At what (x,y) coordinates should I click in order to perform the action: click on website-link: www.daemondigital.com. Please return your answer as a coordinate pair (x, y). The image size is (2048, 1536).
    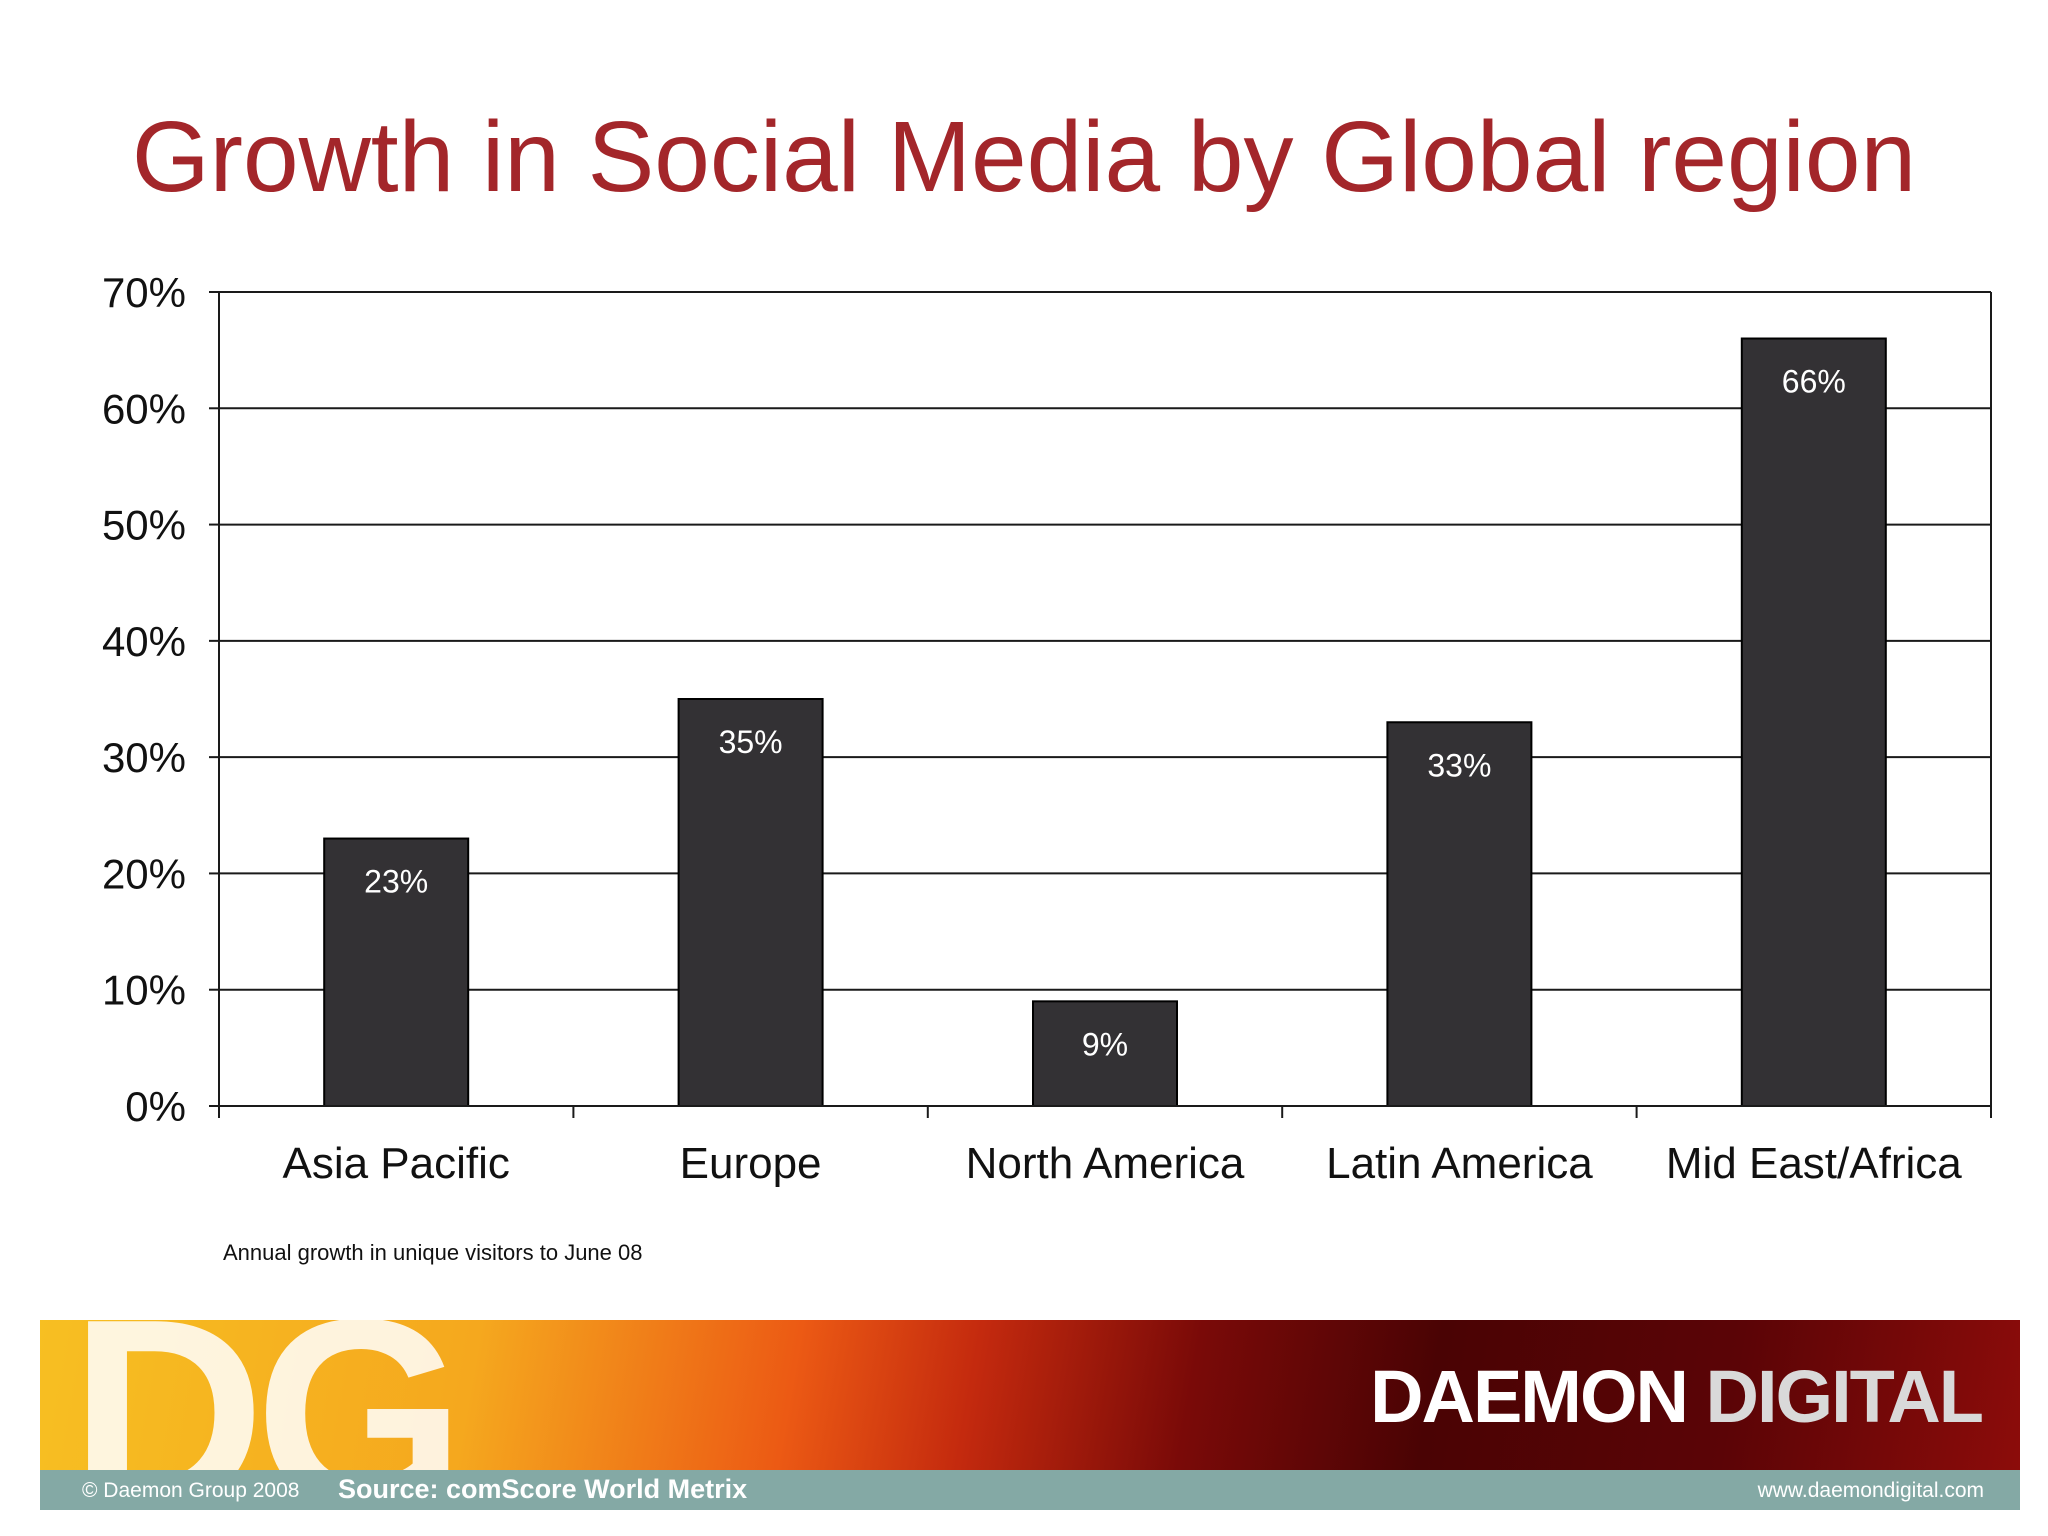
    Looking at the image, I should click on (1870, 1490).